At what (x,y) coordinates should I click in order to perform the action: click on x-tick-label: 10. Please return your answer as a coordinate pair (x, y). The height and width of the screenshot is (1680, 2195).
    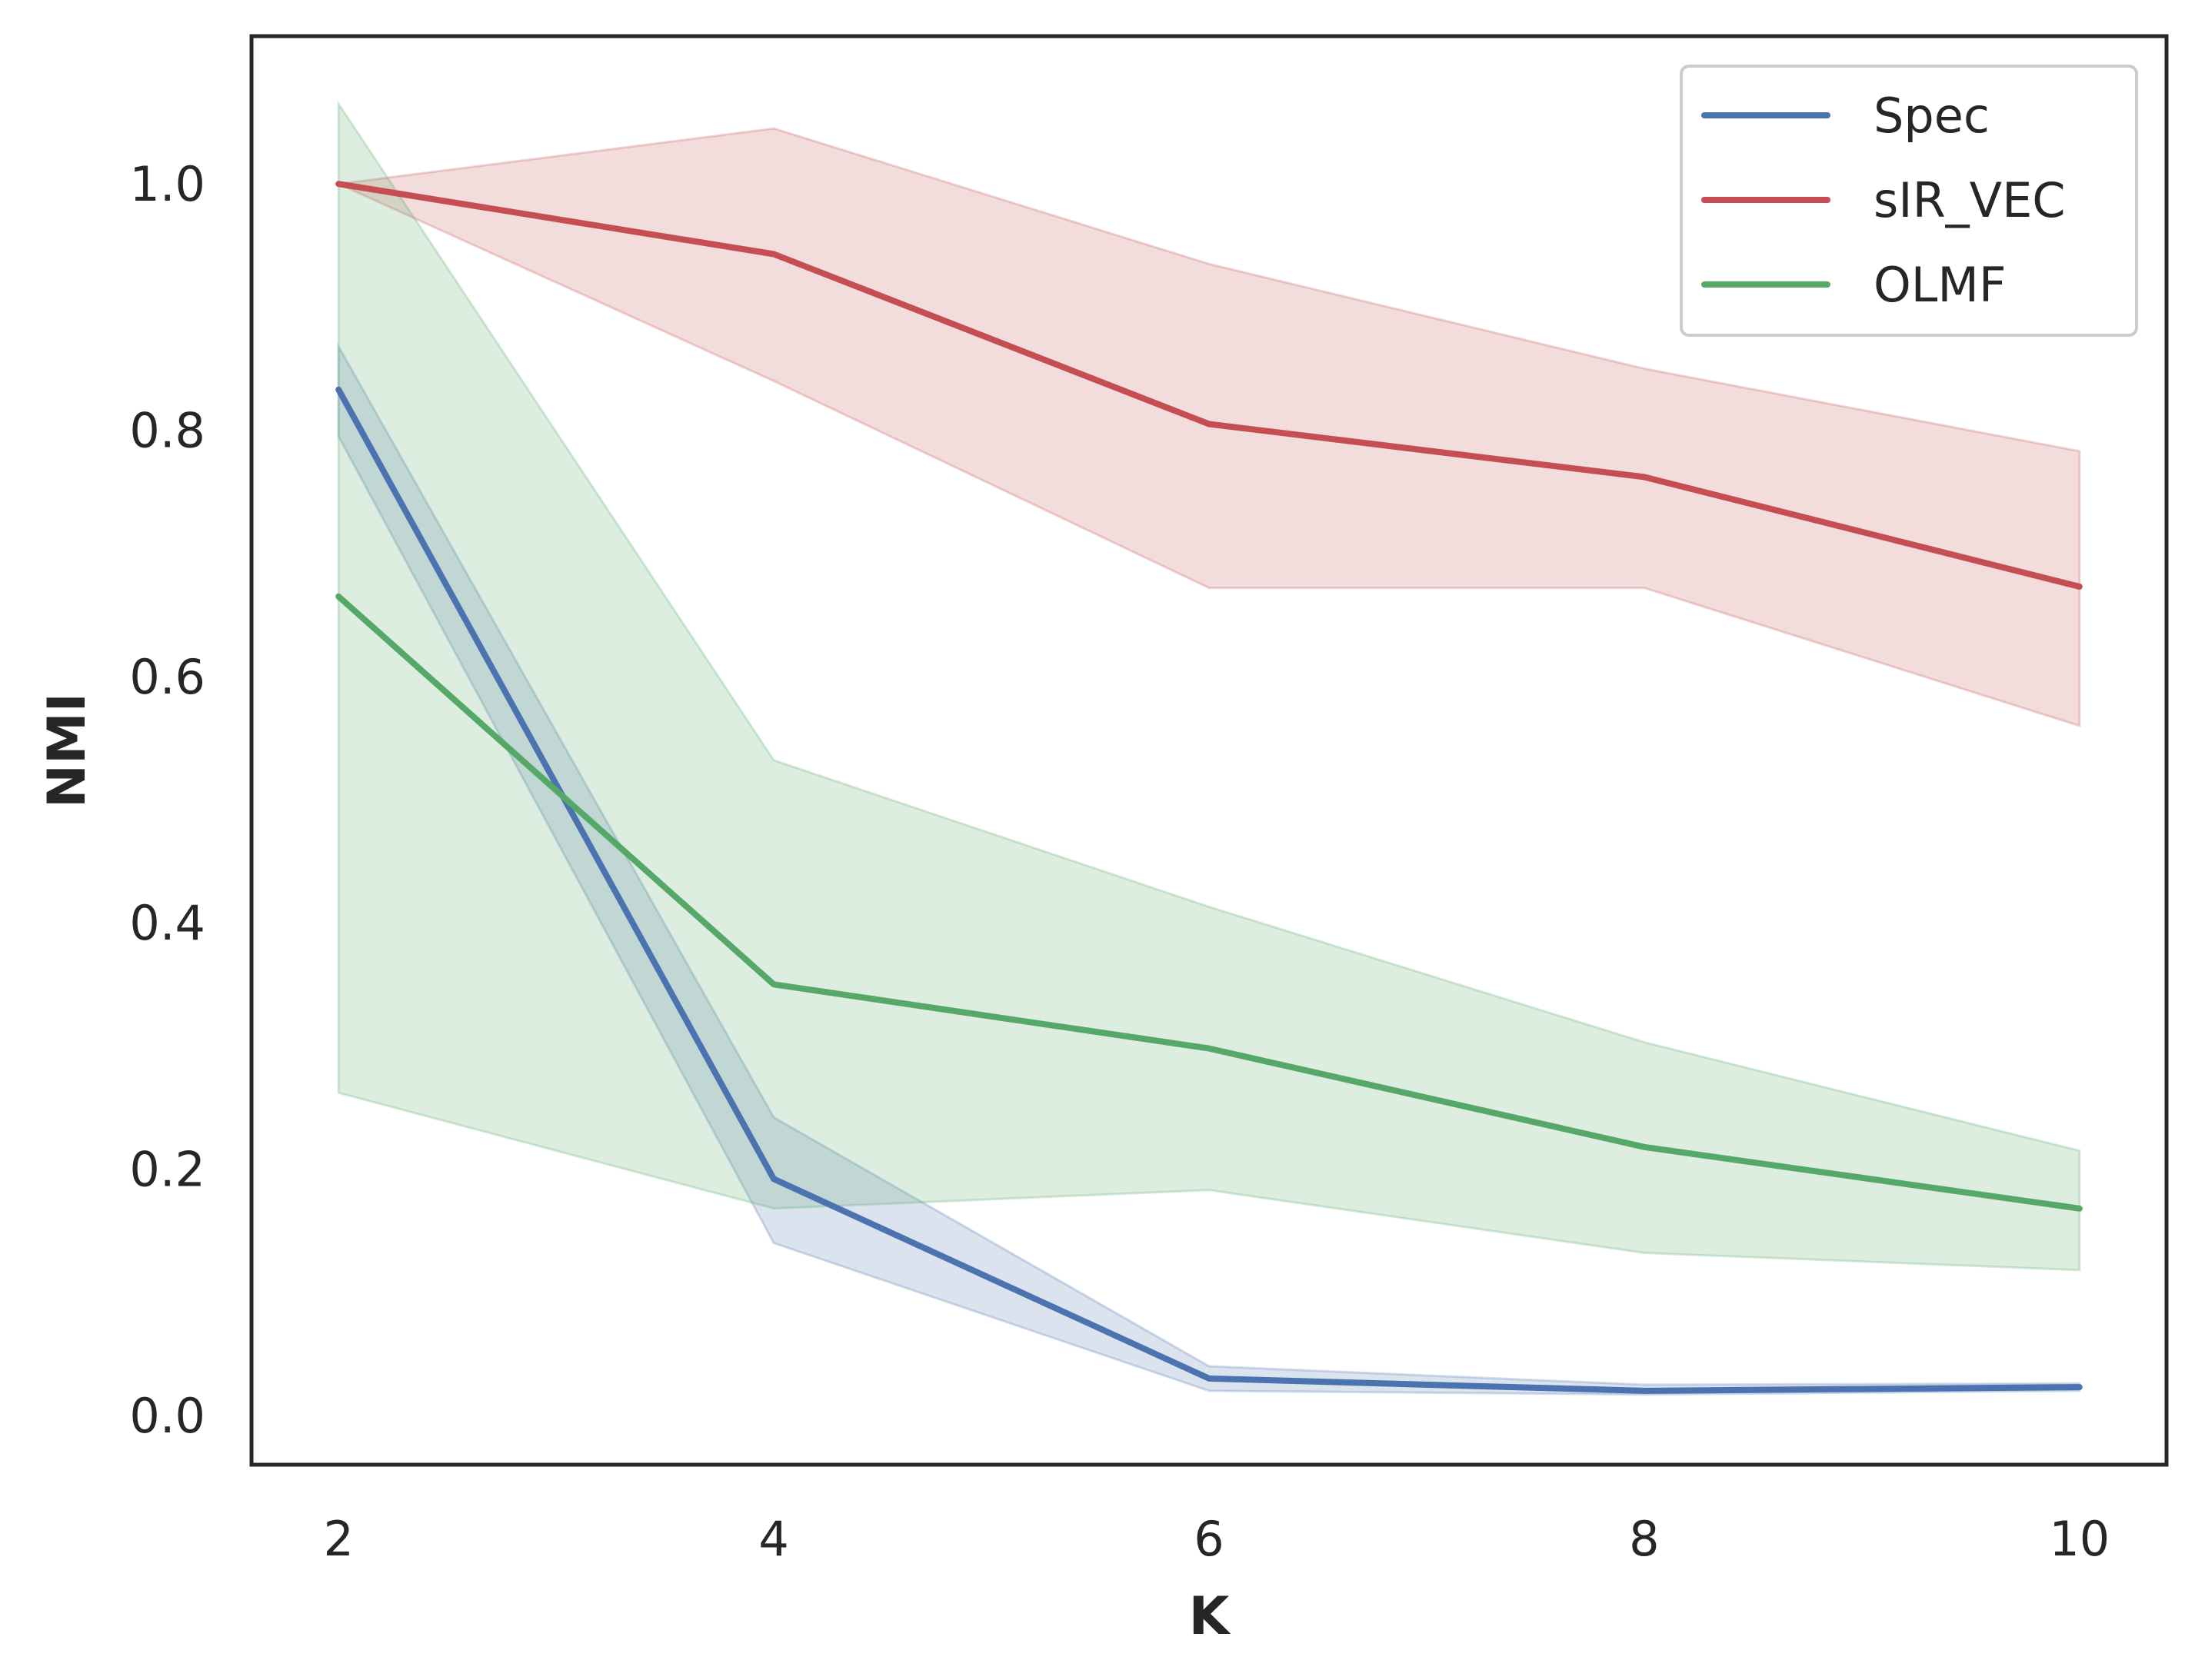
    Looking at the image, I should click on (2079, 1539).